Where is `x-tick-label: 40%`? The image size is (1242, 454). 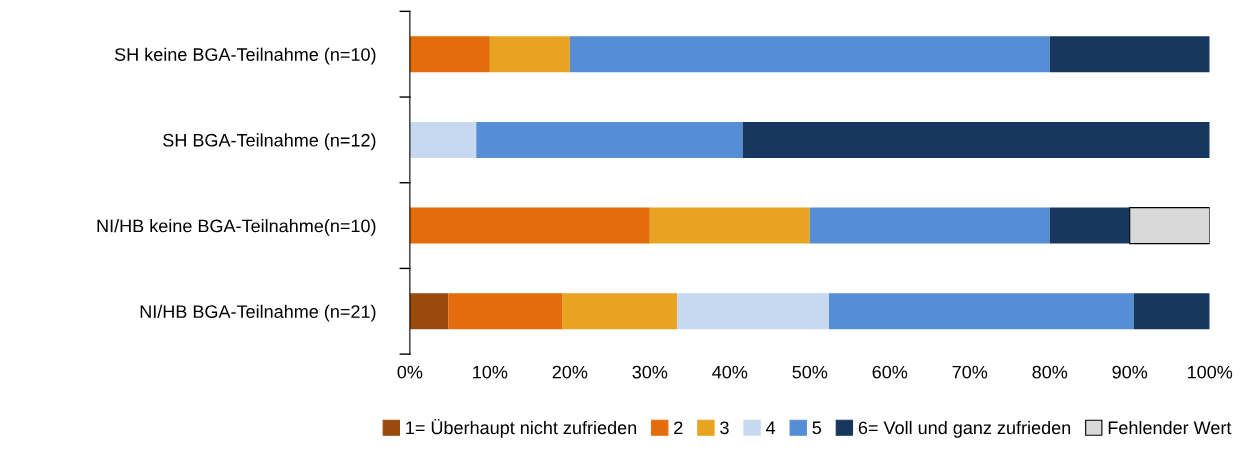 x-tick-label: 40% is located at coordinates (730, 372).